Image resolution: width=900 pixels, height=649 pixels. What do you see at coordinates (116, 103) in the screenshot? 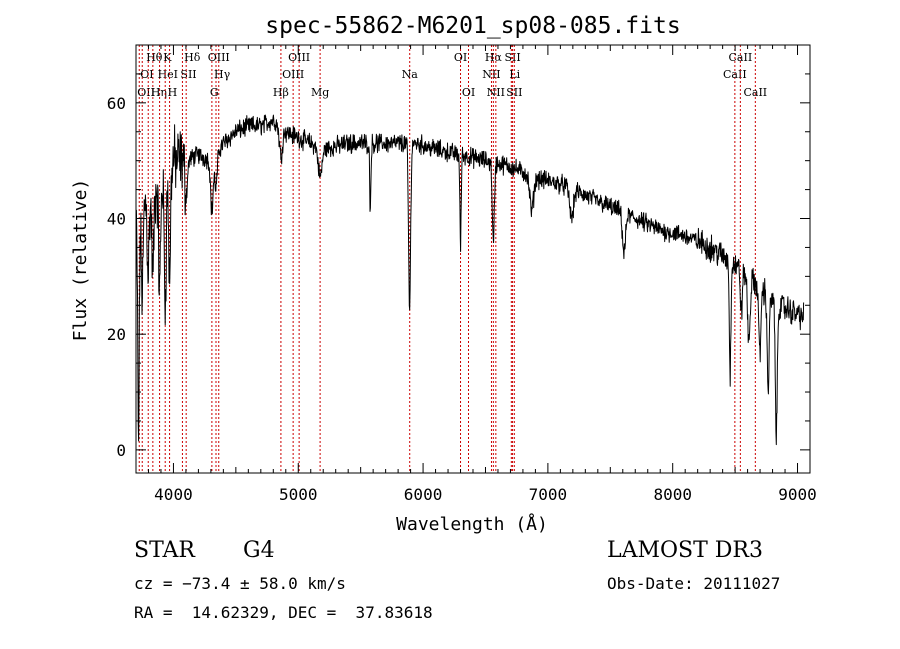
I see `y-tick-label: 60` at bounding box center [116, 103].